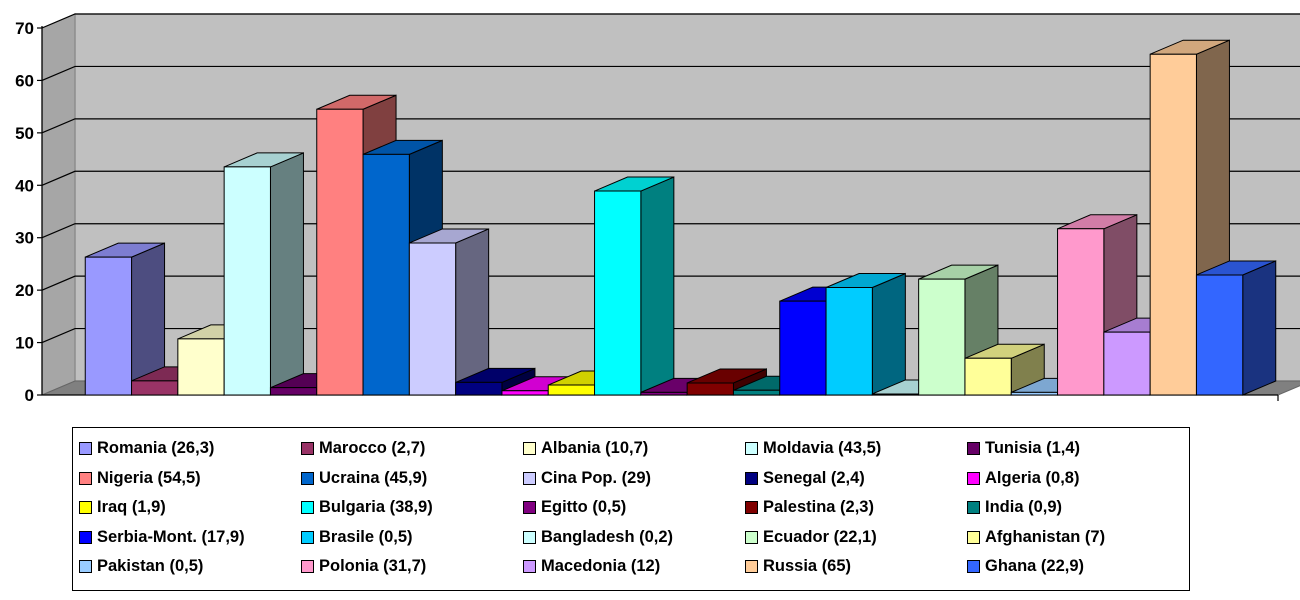  I want to click on legend-entry: Senegal (2,4), so click(856, 479).